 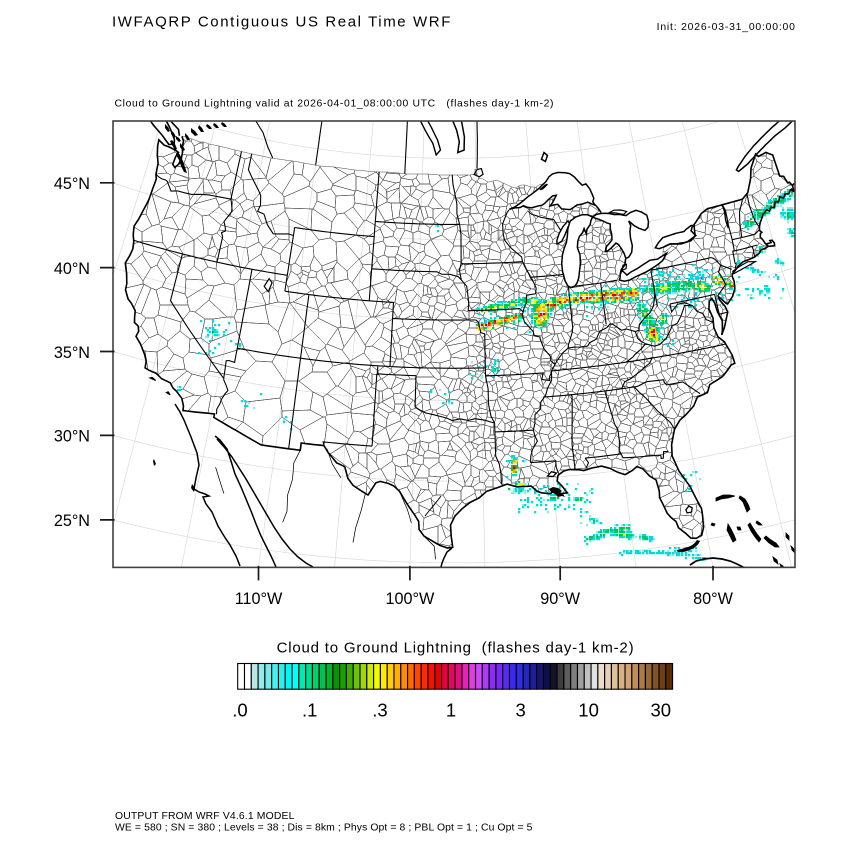 I want to click on svg-text: 40°N, so click(x=72, y=269).